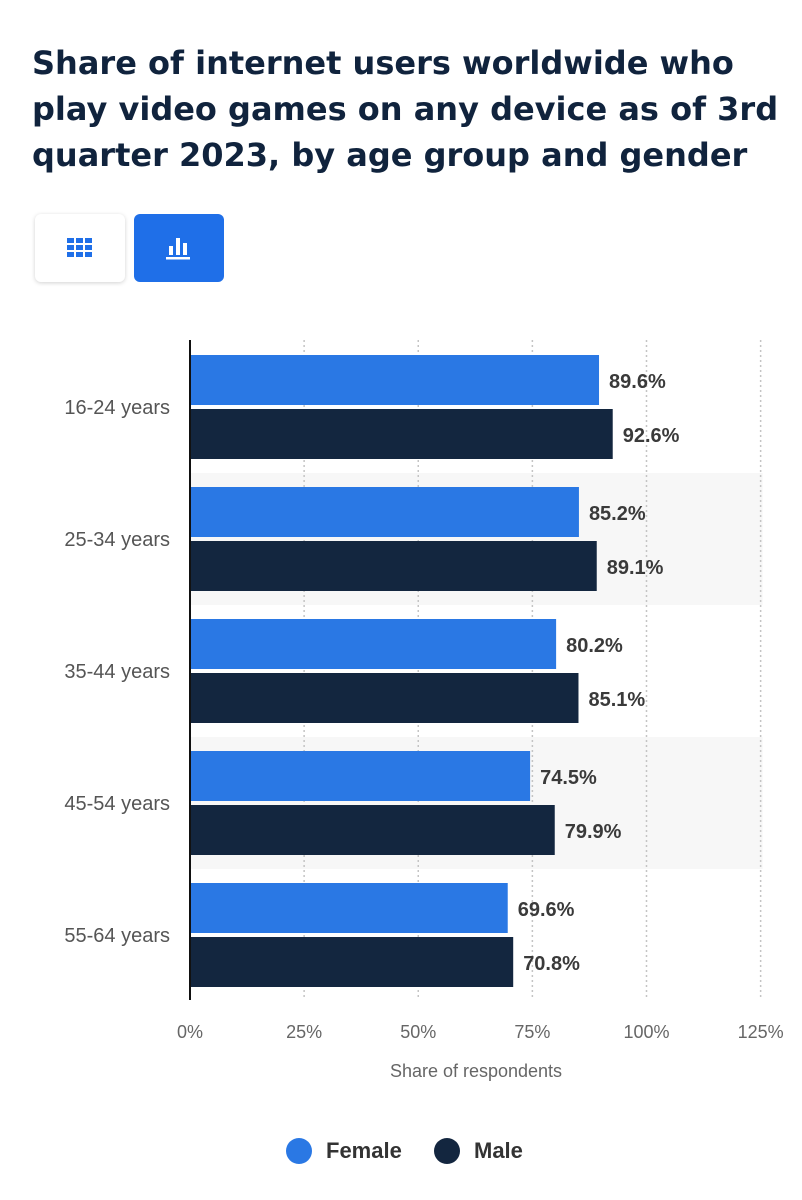 This screenshot has height=1200, width=802. I want to click on data-label: 80.2%, so click(594, 646).